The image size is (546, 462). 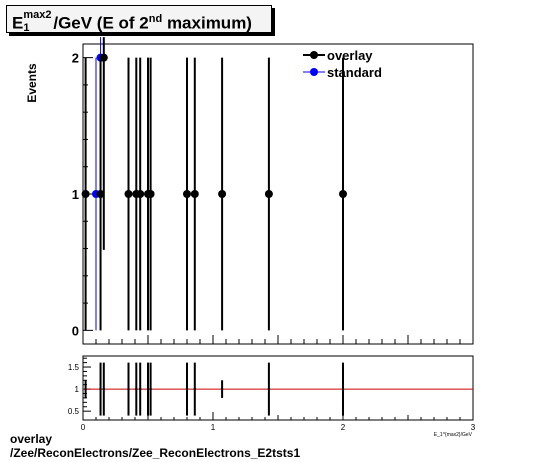 I want to click on title-sub: 1, so click(x=26, y=28).